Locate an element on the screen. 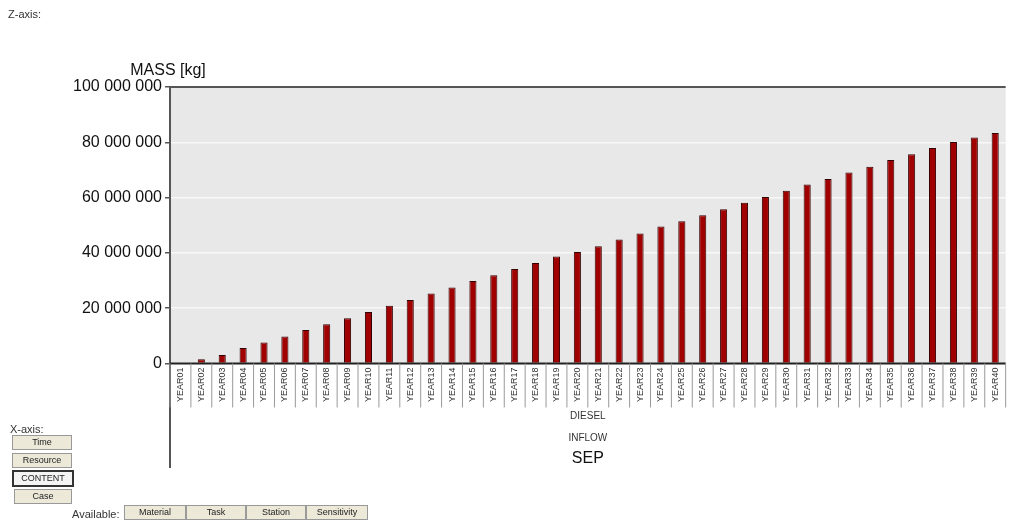 Image resolution: width=1010 pixels, height=522 pixels. x-tick-label: YEAR02 is located at coordinates (200, 385).